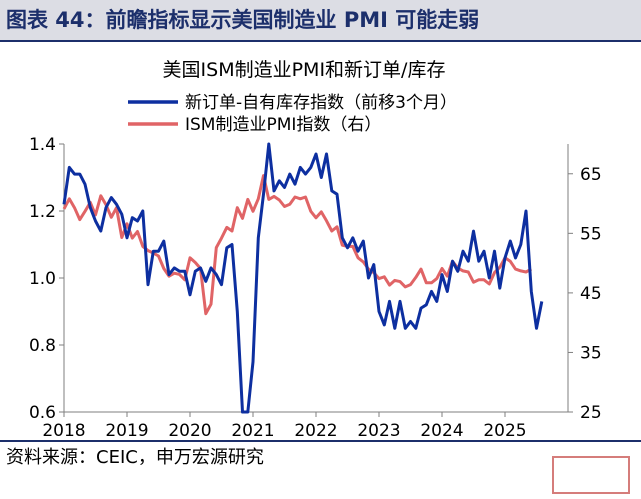 This screenshot has width=641, height=499. I want to click on source-note: 资料来源：CEIC，申万宏源研究, so click(135, 457).